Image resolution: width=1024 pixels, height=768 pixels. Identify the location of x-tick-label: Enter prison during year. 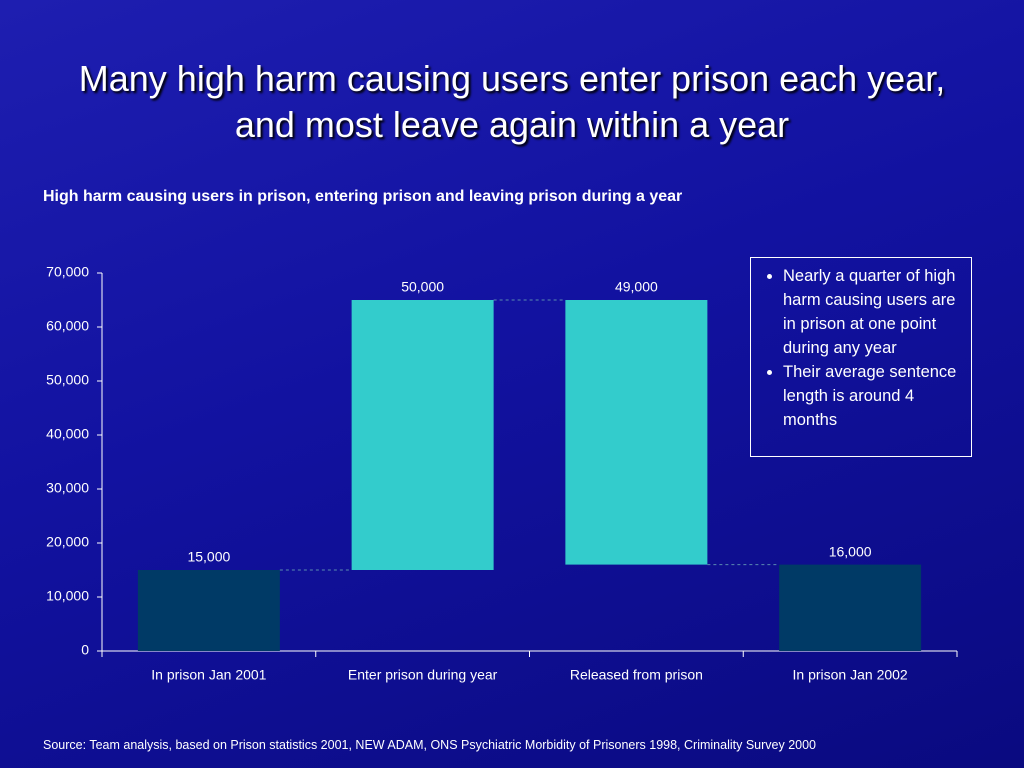
(423, 675).